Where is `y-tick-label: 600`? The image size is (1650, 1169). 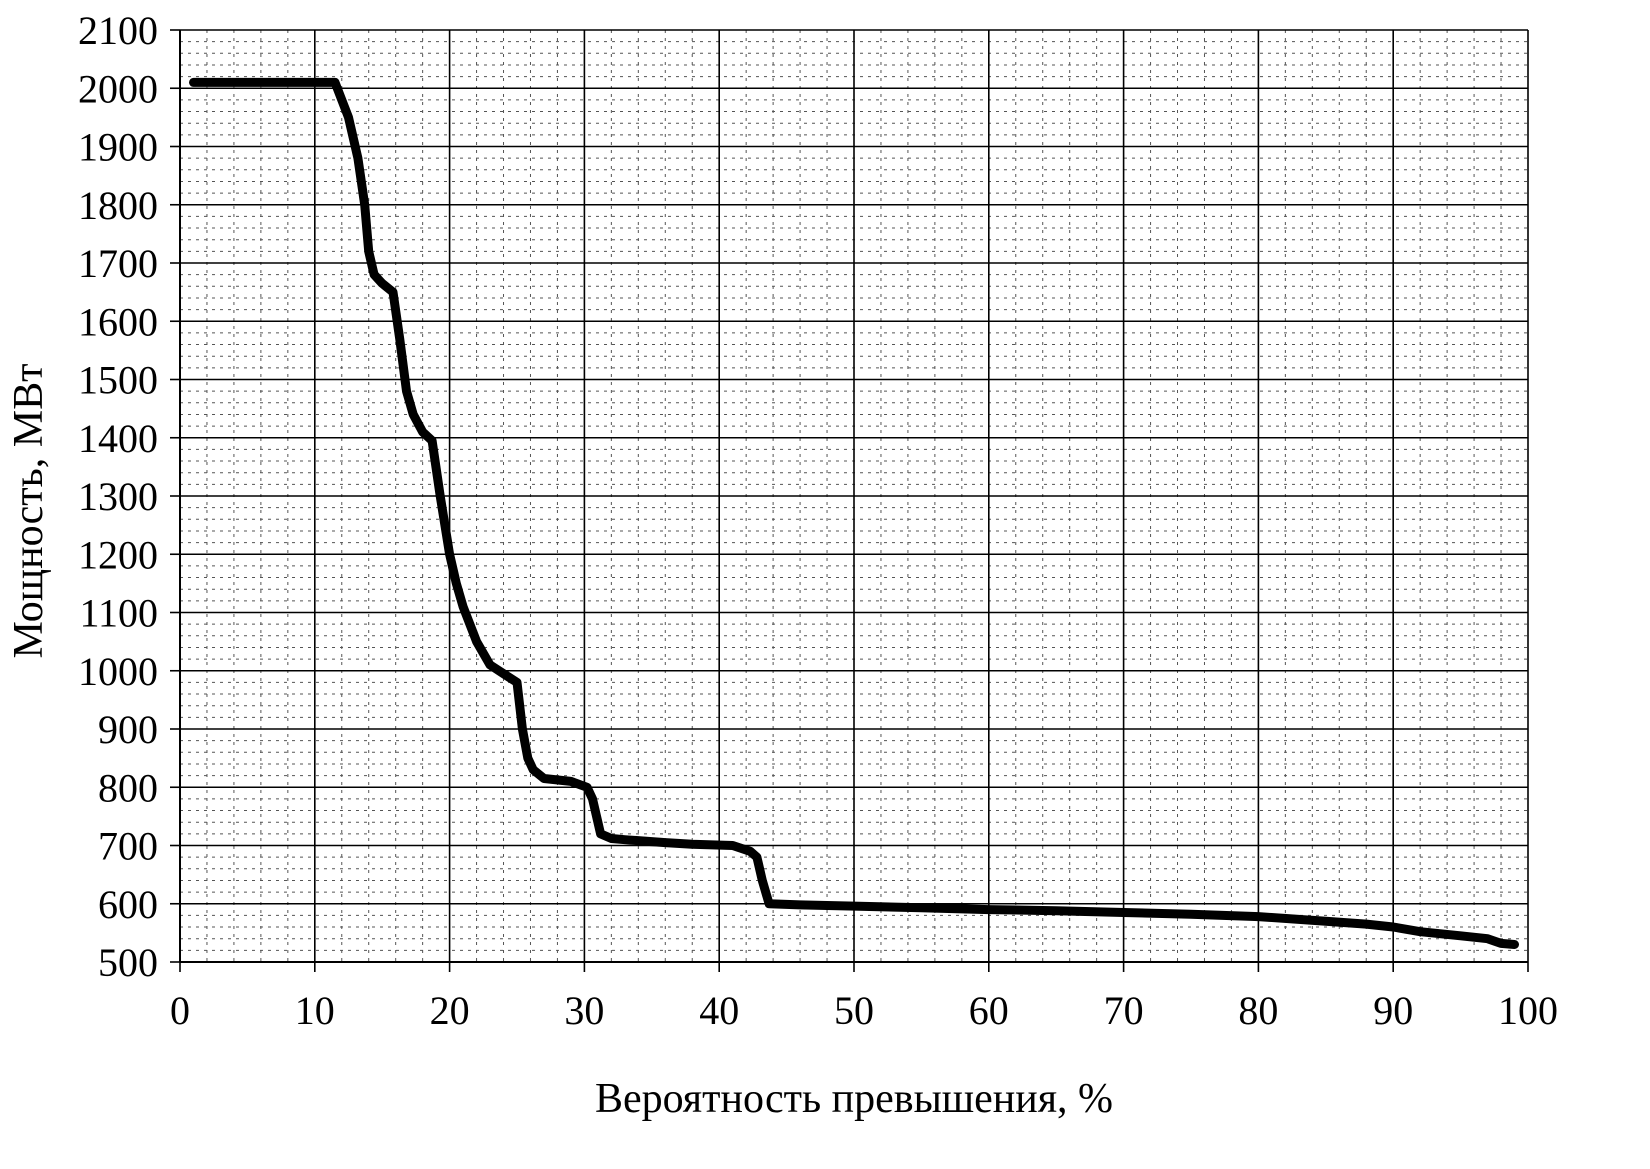 y-tick-label: 600 is located at coordinates (128, 904).